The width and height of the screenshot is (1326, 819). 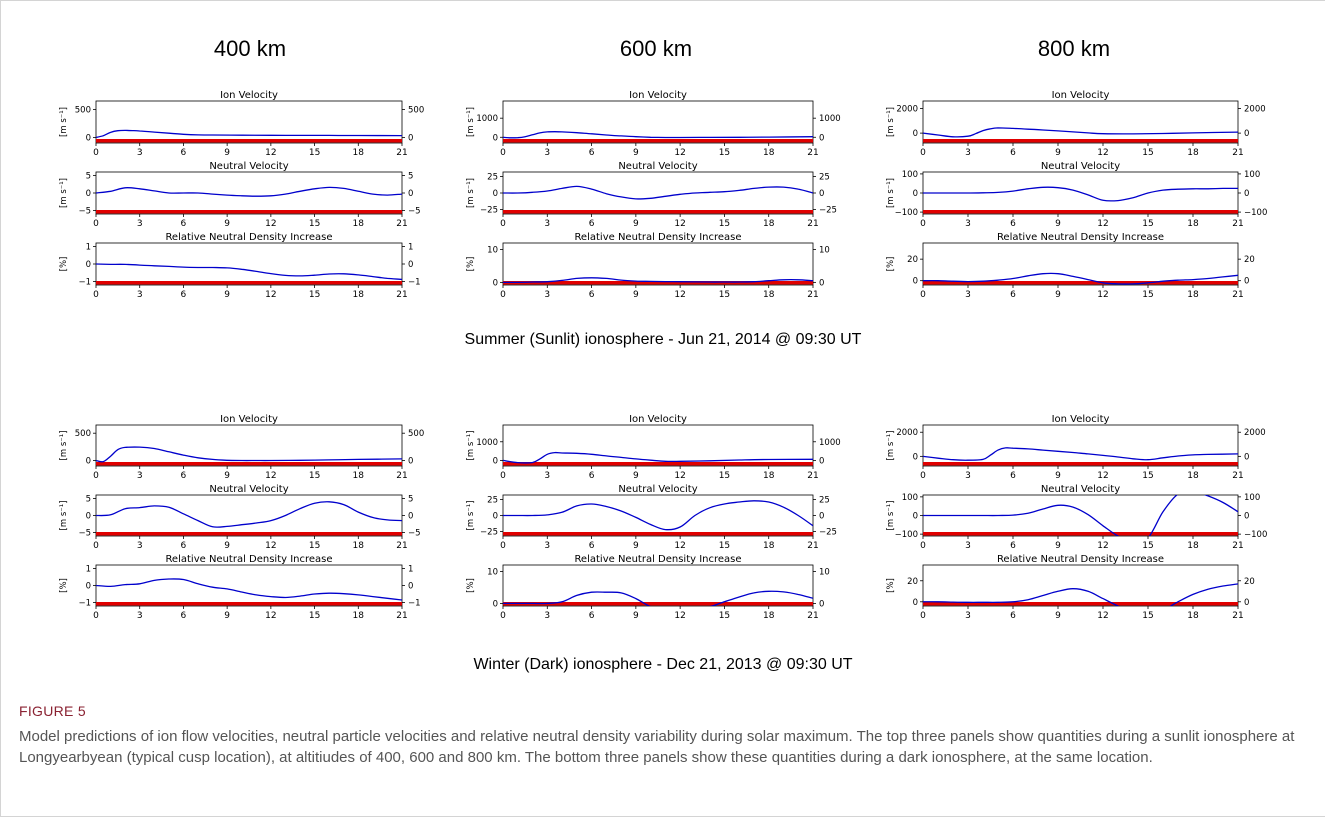 I want to click on y-tick-label: 5, so click(x=88, y=499).